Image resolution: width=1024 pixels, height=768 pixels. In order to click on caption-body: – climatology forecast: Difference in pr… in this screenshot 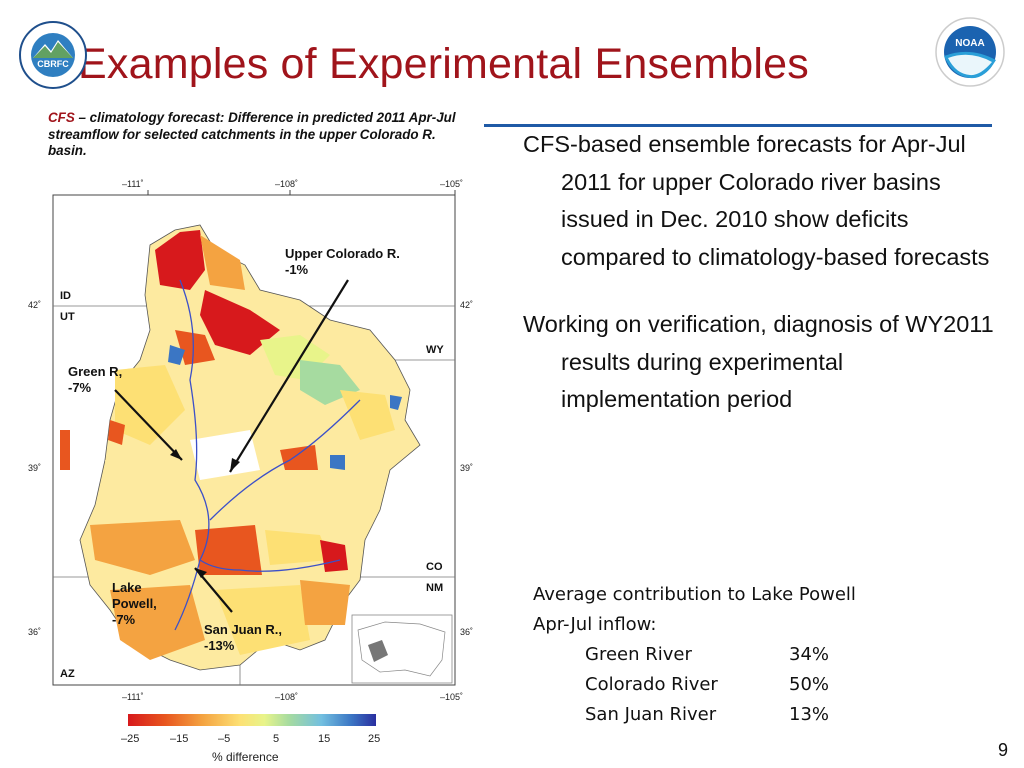, I will do `click(252, 134)`.